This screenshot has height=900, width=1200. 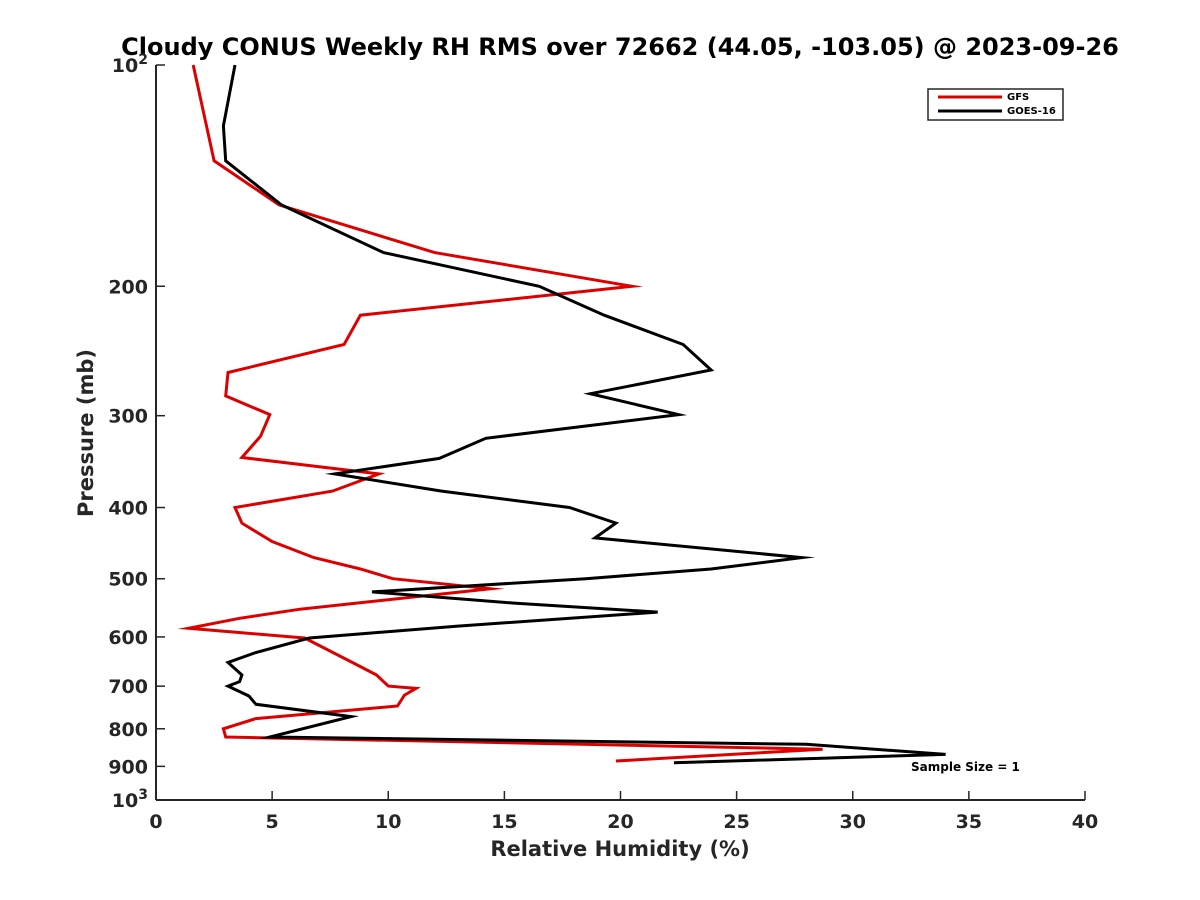 What do you see at coordinates (620, 822) in the screenshot?
I see `x-tick-label: 20` at bounding box center [620, 822].